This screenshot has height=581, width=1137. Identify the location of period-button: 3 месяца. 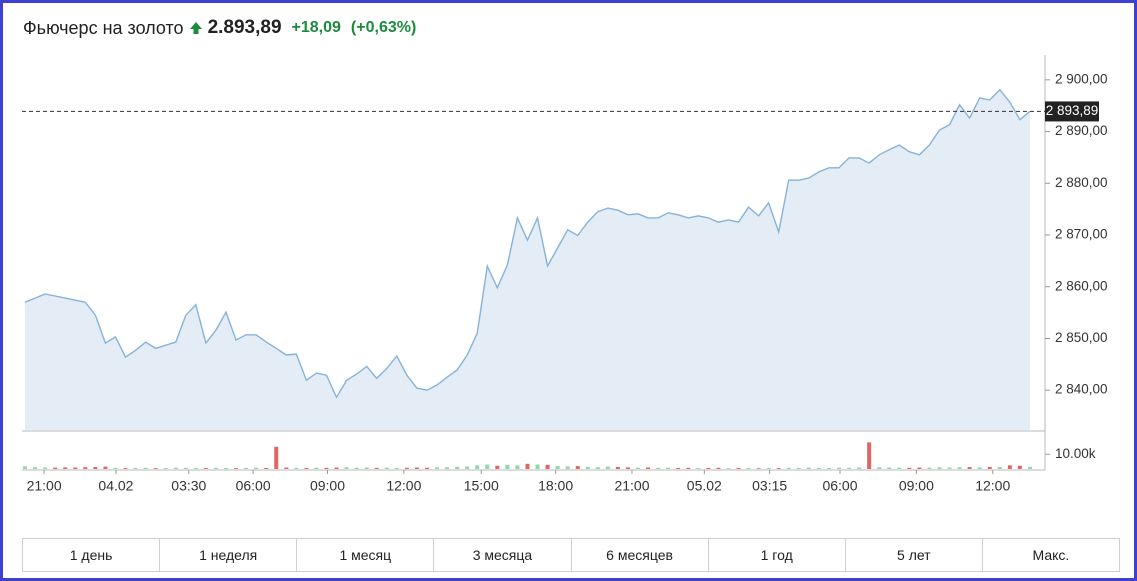
(503, 555).